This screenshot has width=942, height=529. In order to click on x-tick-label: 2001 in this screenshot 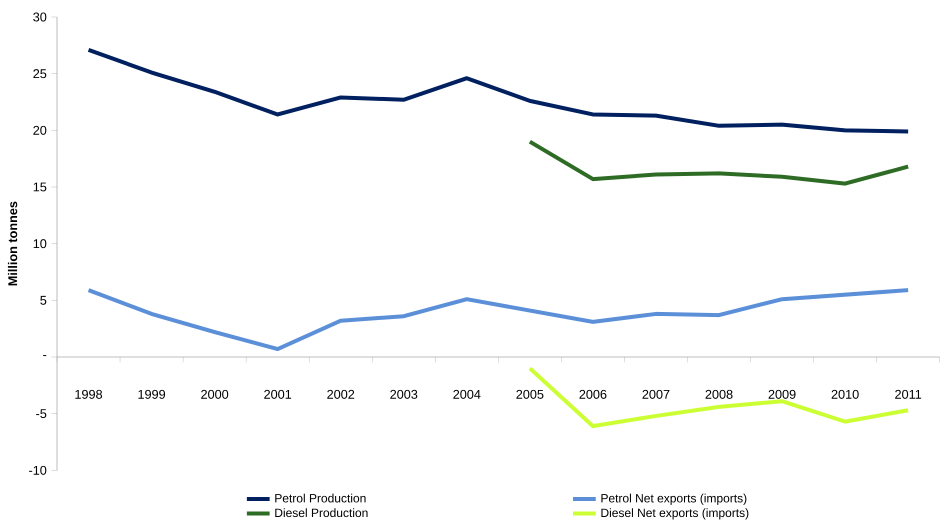, I will do `click(278, 394)`.